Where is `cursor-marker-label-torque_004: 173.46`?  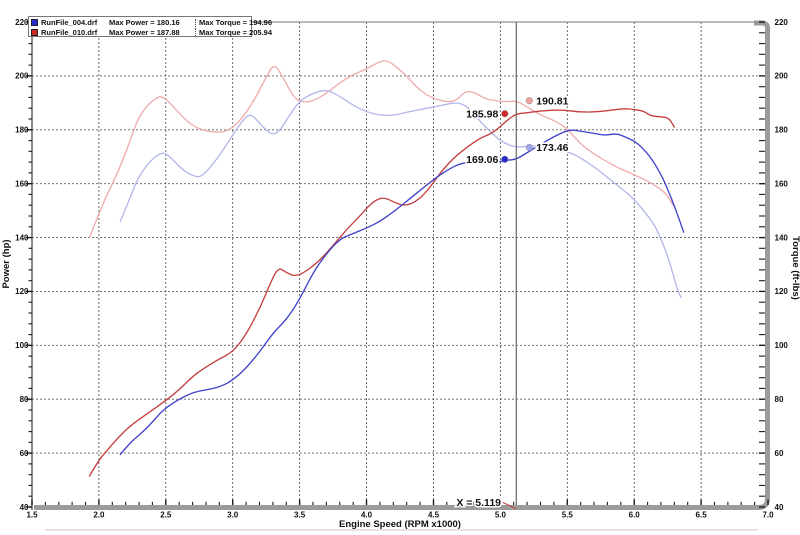 cursor-marker-label-torque_004: 173.46 is located at coordinates (552, 148).